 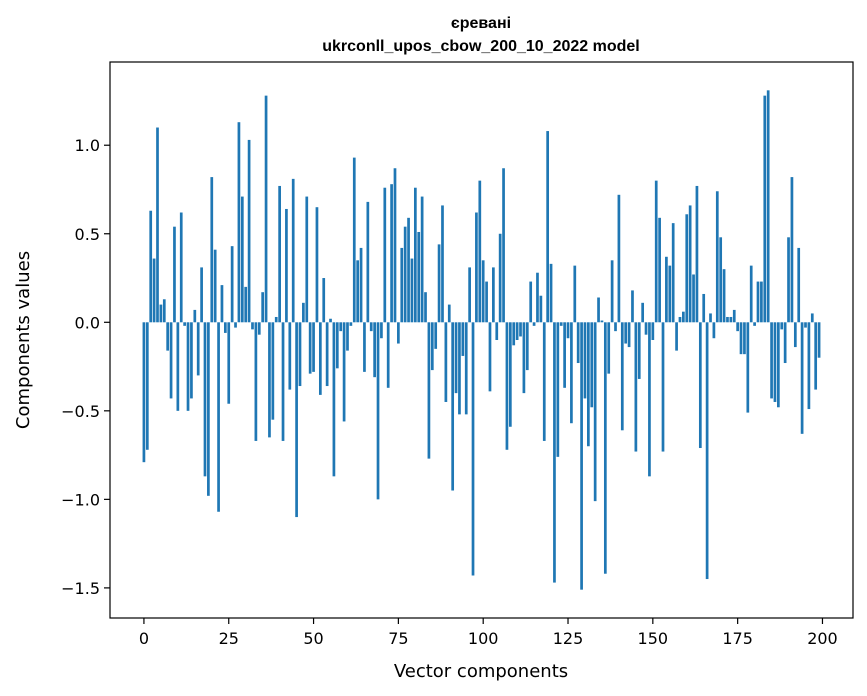 What do you see at coordinates (87, 145) in the screenshot?
I see `y-tick-label: 1.0` at bounding box center [87, 145].